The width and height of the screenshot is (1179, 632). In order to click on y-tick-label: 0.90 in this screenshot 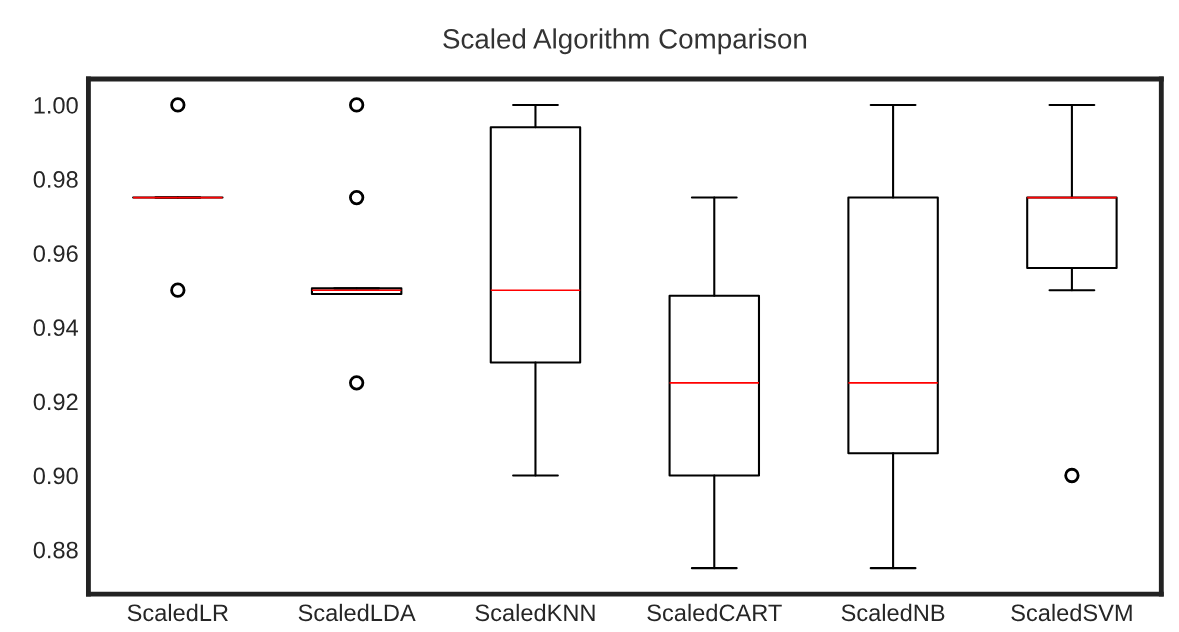, I will do `click(55, 476)`.